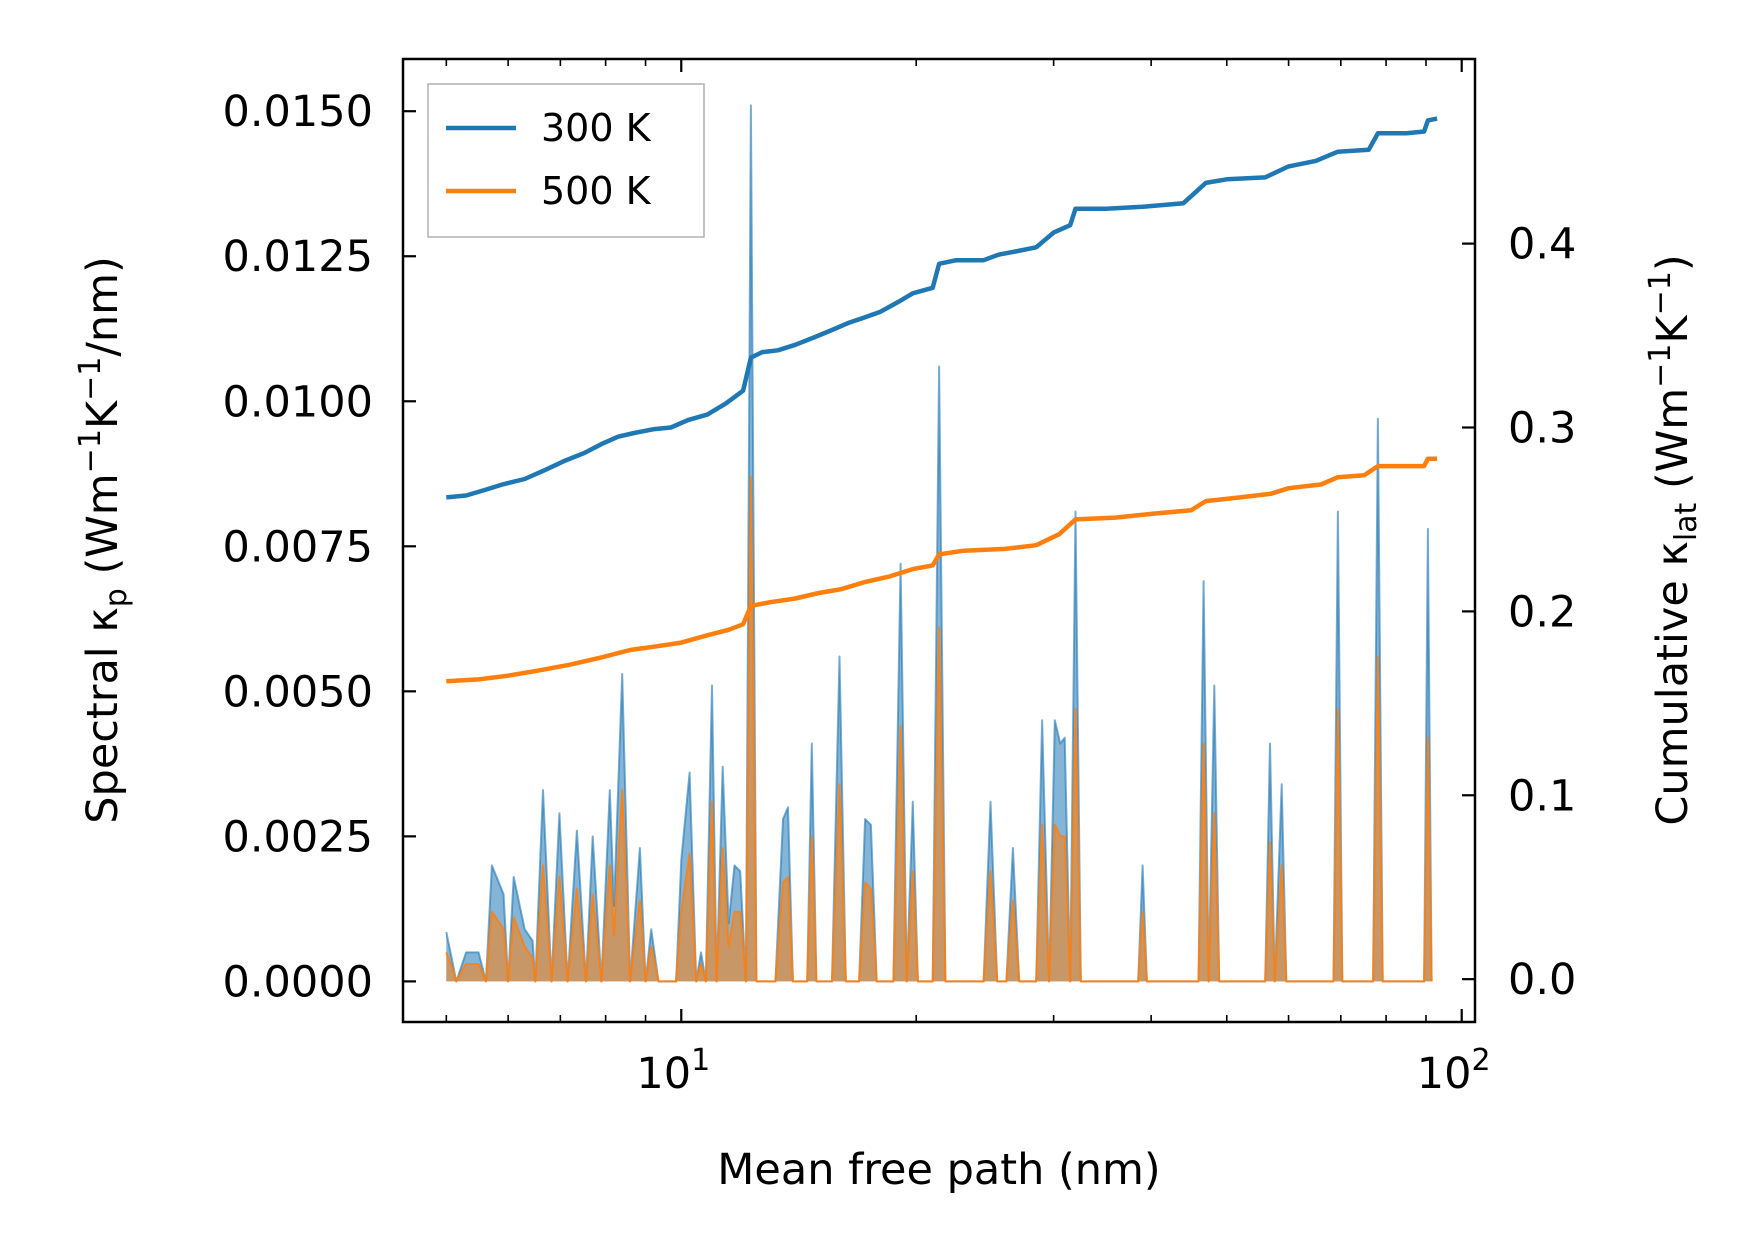 Image resolution: width=1753 pixels, height=1254 pixels. Describe the element at coordinates (1660, 293) in the screenshot. I see `y-right-exp2: −1` at that location.